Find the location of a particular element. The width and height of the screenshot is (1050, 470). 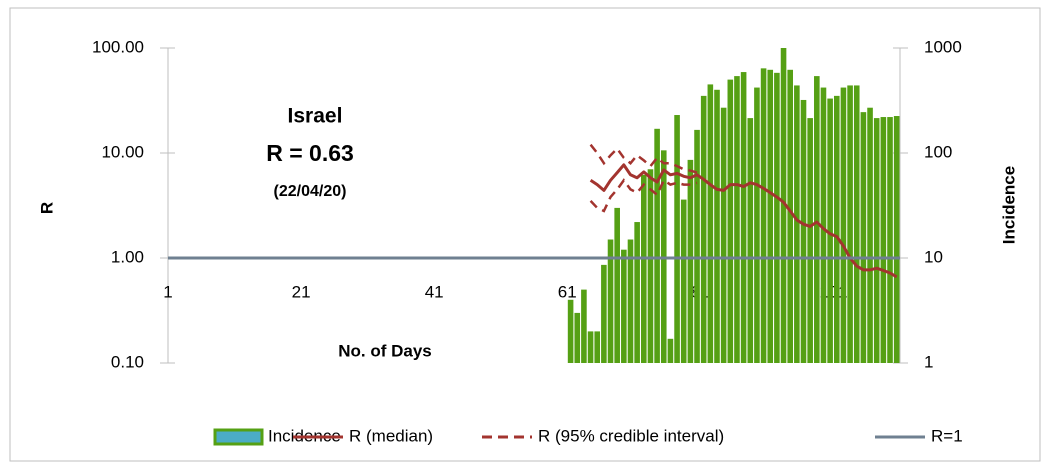

legend-label: R=1 is located at coordinates (947, 435).